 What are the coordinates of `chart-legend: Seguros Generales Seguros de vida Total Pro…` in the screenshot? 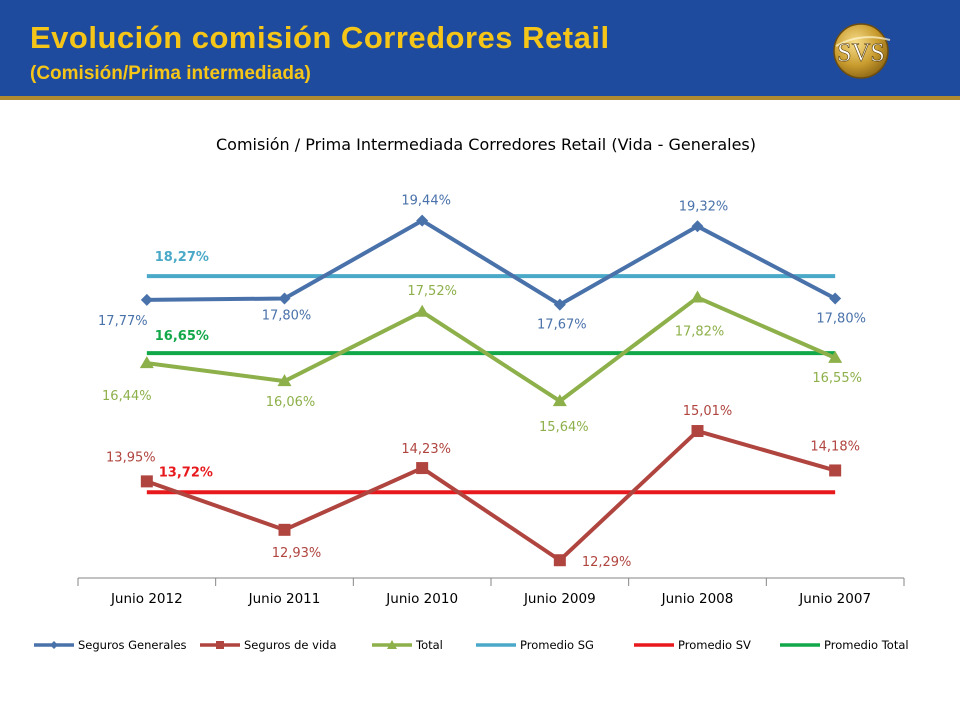 It's located at (471, 645).